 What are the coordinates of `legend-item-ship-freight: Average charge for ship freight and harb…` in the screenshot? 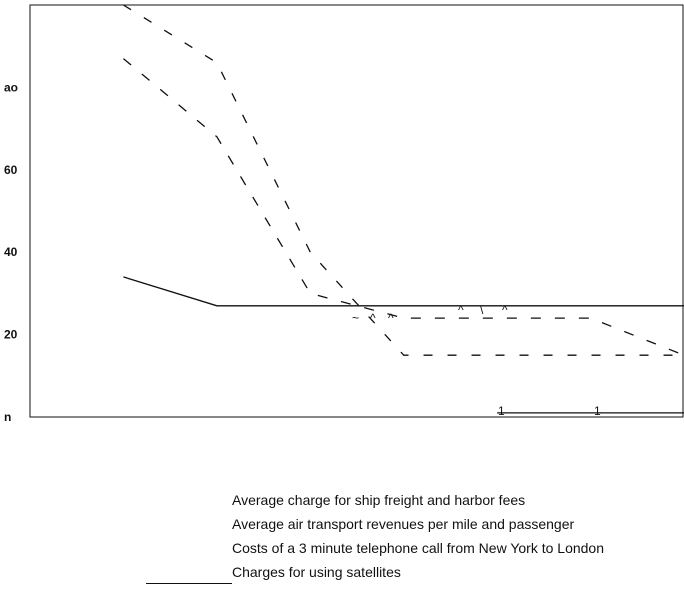 It's located at (379, 500).